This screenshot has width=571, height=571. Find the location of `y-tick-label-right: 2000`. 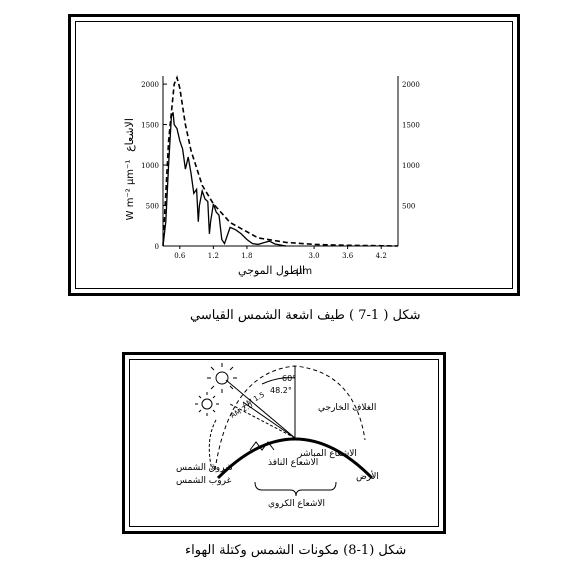

y-tick-label-right: 2000 is located at coordinates (411, 85).